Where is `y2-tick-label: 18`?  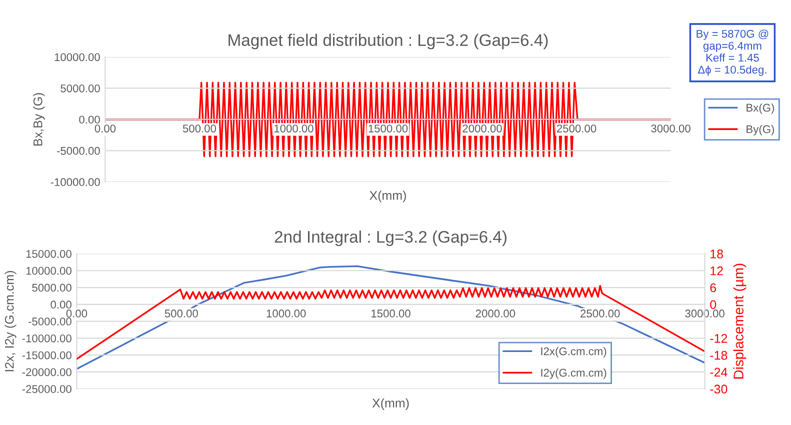 y2-tick-label: 18 is located at coordinates (716, 254).